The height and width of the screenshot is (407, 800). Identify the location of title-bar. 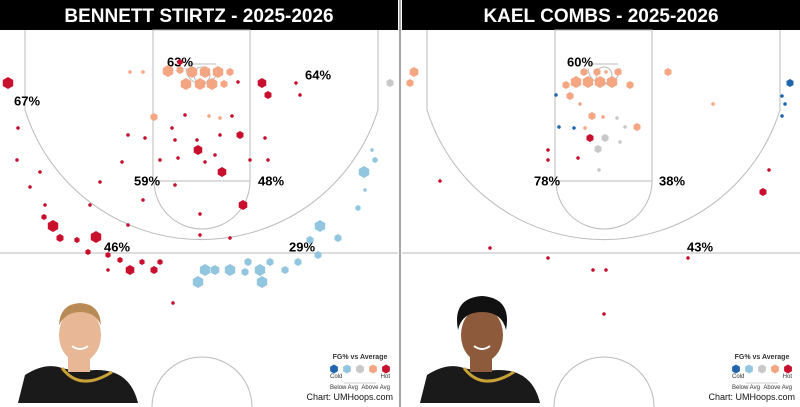
(199, 15).